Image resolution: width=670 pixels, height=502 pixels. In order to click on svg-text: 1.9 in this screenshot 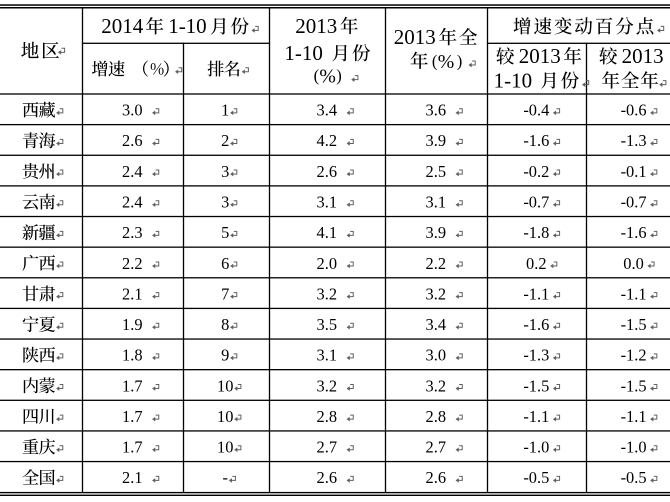, I will do `click(132, 324)`.